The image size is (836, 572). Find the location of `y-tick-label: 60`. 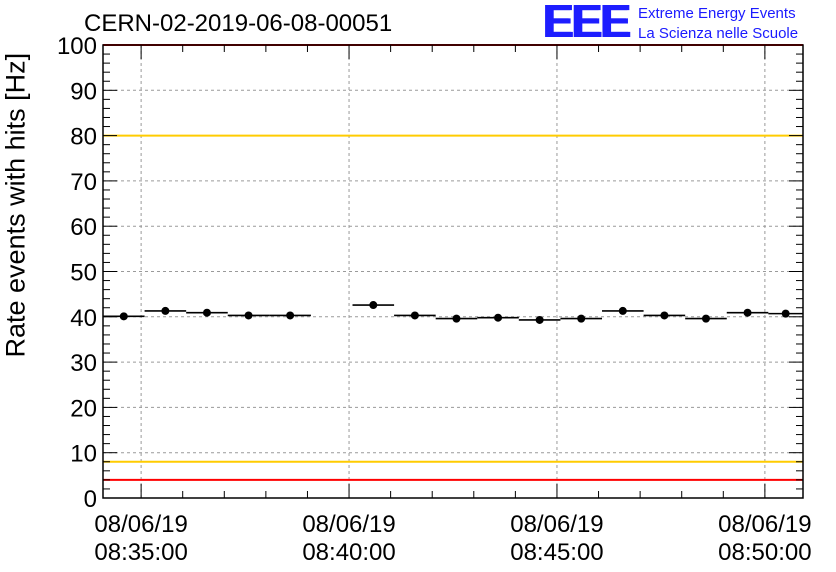

y-tick-label: 60 is located at coordinates (83, 227).